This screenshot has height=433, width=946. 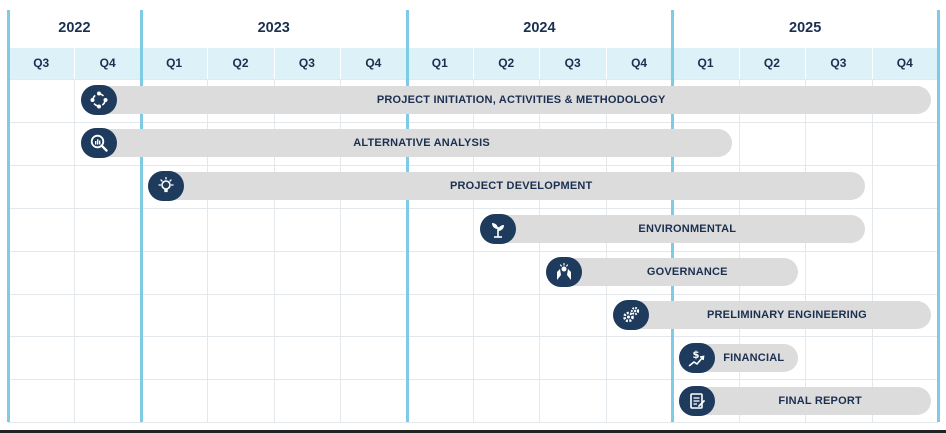 I want to click on task-bar: PRELIMINARY ENGINEERING, so click(x=771, y=314).